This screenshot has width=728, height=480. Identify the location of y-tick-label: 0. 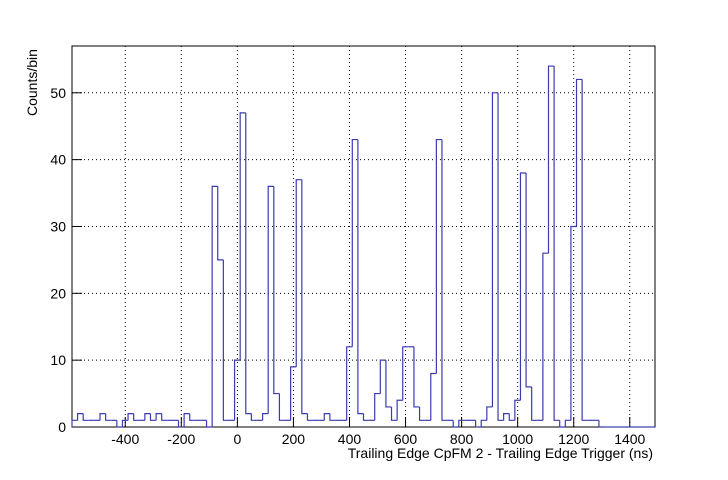
(62, 427).